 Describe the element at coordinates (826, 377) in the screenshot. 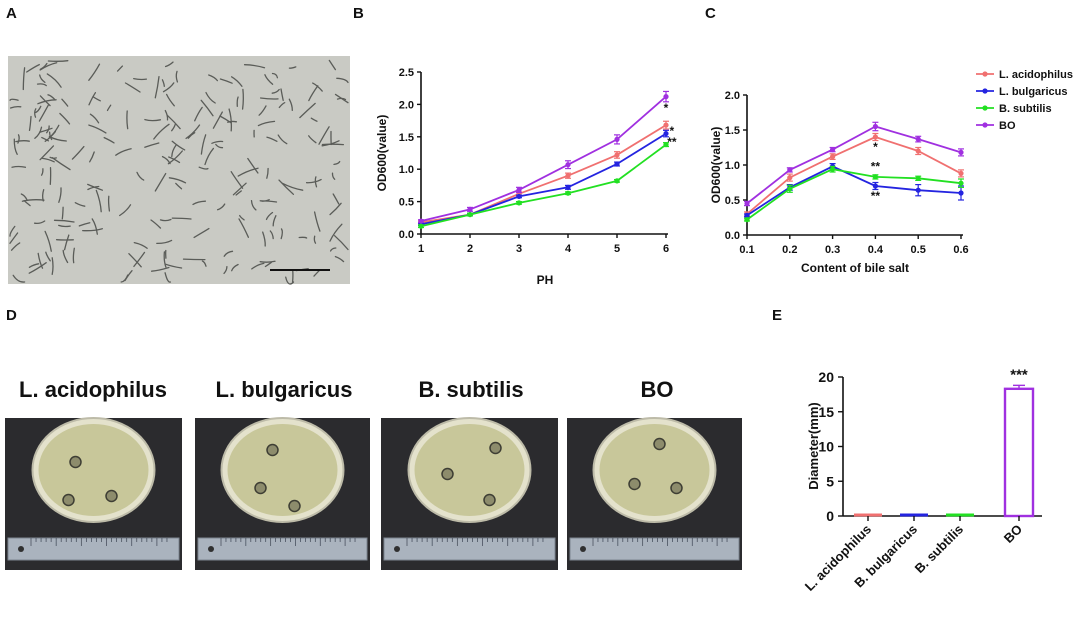

I see `chart-e-y-tick-label: 20` at that location.